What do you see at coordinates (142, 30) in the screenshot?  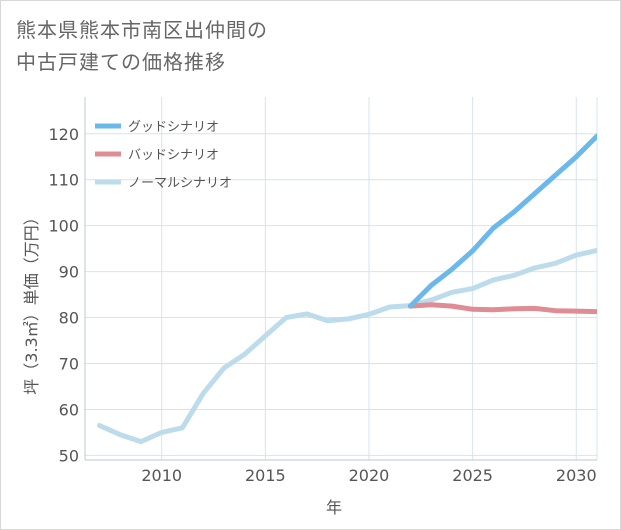 I see `chart-title-line1: 熊本県熊本市南区出仲間の` at bounding box center [142, 30].